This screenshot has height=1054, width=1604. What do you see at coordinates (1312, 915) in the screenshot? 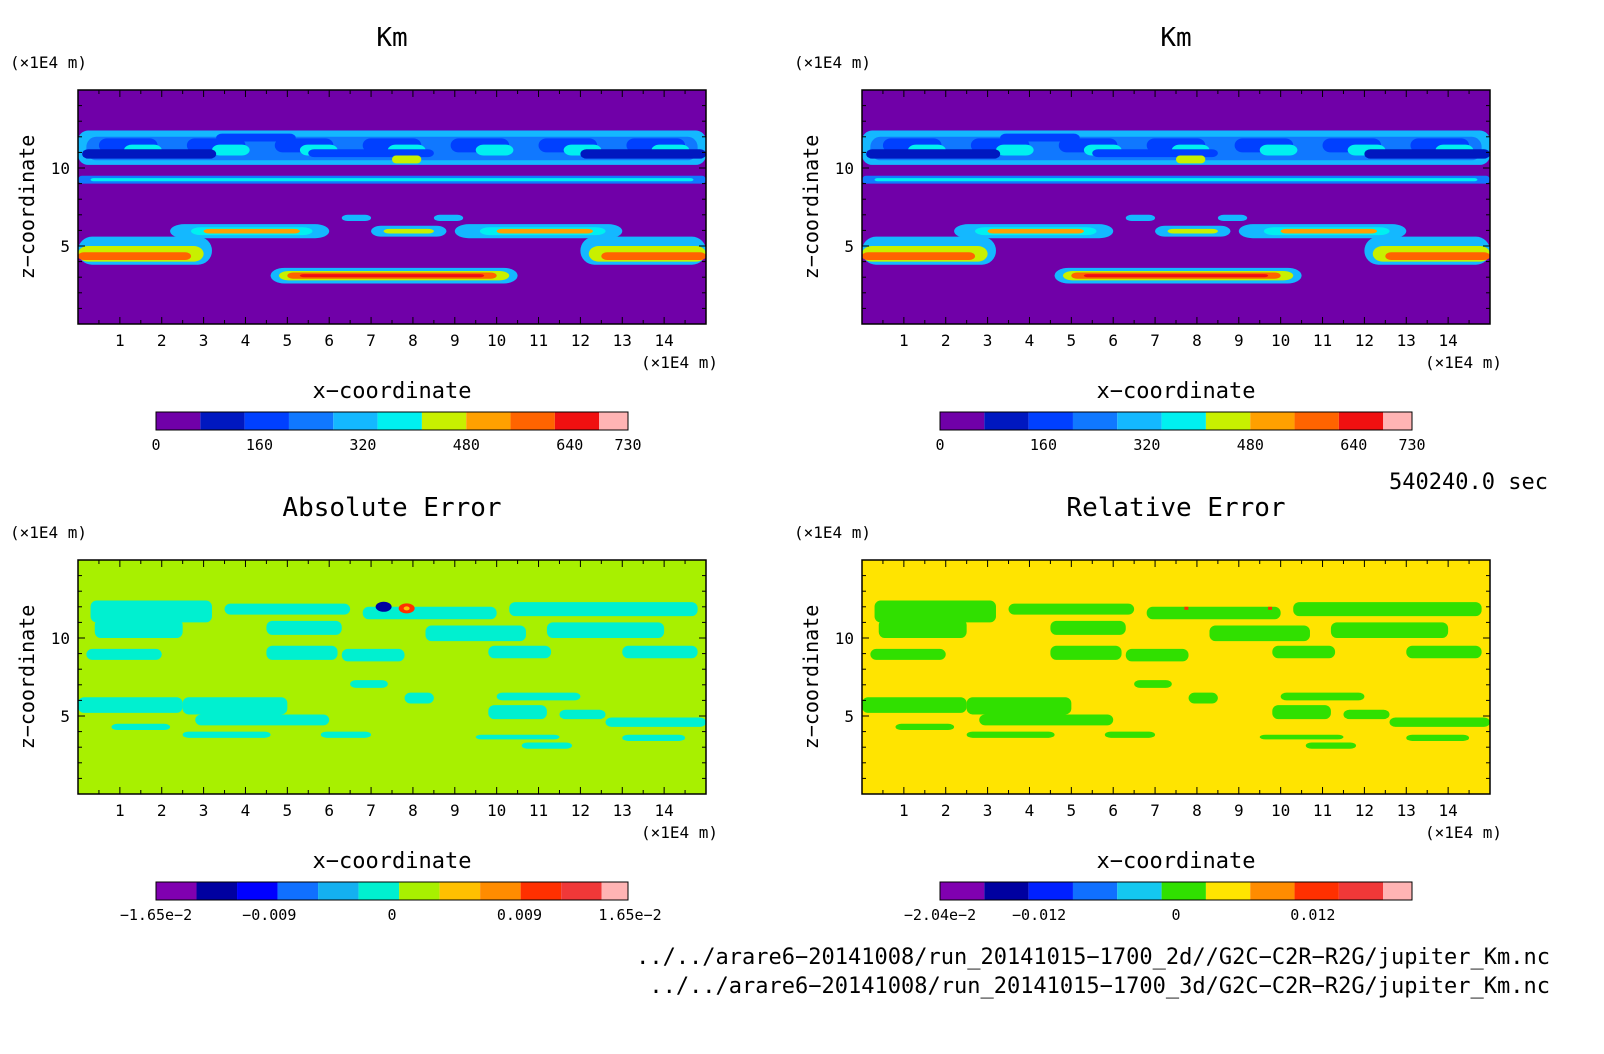
I see `colorbar-label: 0.012` at bounding box center [1312, 915].